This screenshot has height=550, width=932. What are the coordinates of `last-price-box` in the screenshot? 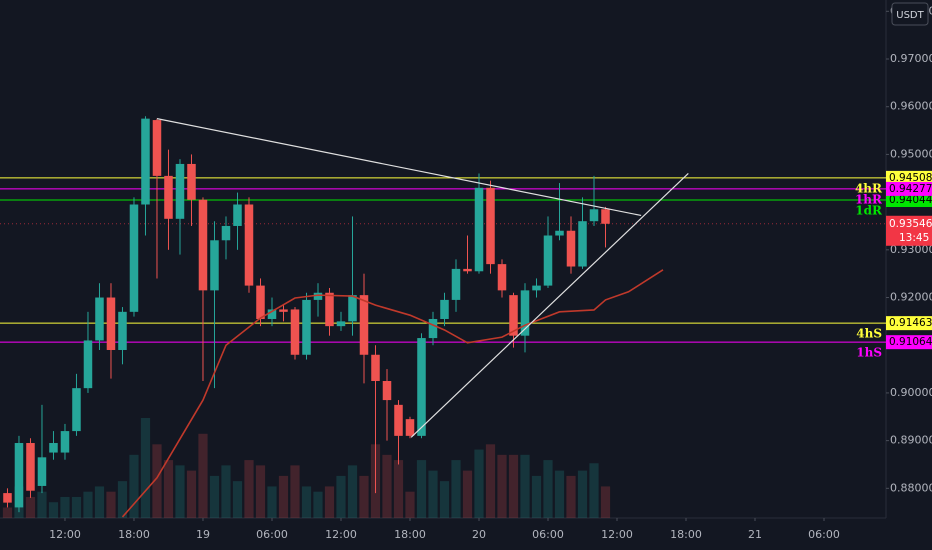 It's located at (909, 230).